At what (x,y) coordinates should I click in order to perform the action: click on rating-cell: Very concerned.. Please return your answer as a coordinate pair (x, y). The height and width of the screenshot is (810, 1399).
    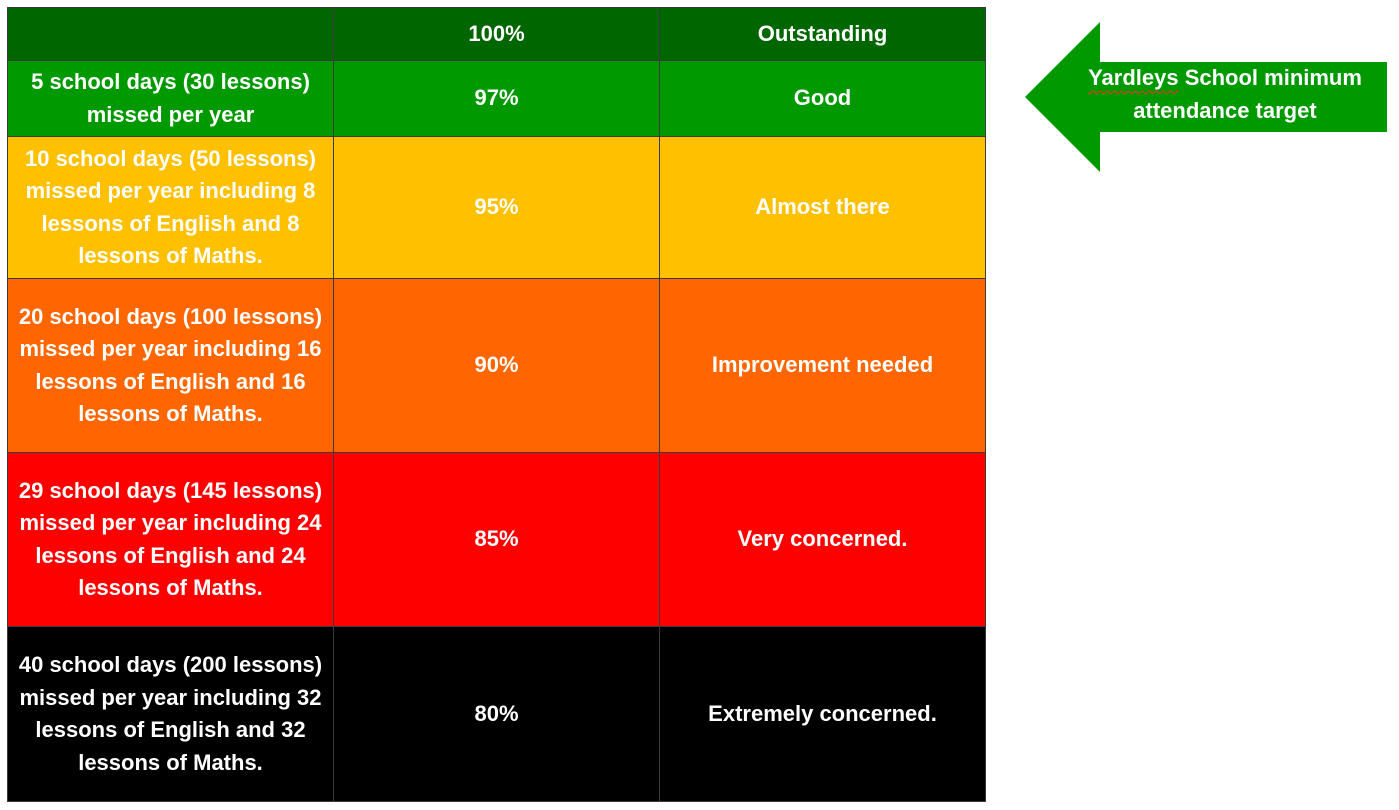
    Looking at the image, I should click on (822, 539).